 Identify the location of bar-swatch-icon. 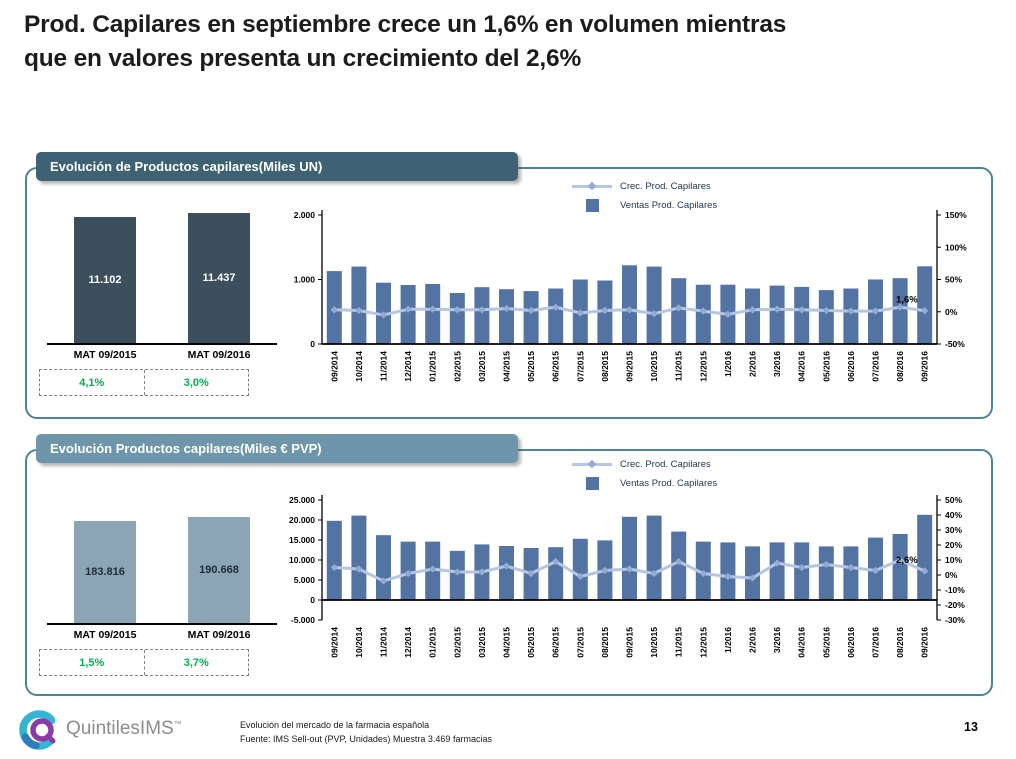
(592, 205).